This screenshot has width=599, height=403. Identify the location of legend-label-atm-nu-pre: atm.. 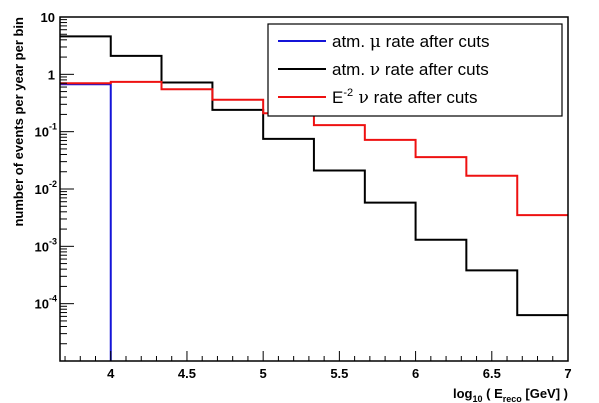
(351, 69).